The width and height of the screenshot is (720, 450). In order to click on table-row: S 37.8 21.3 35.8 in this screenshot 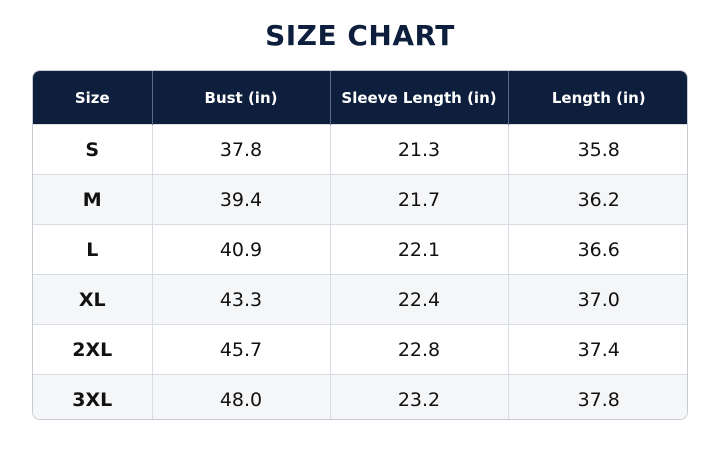, I will do `click(360, 149)`.